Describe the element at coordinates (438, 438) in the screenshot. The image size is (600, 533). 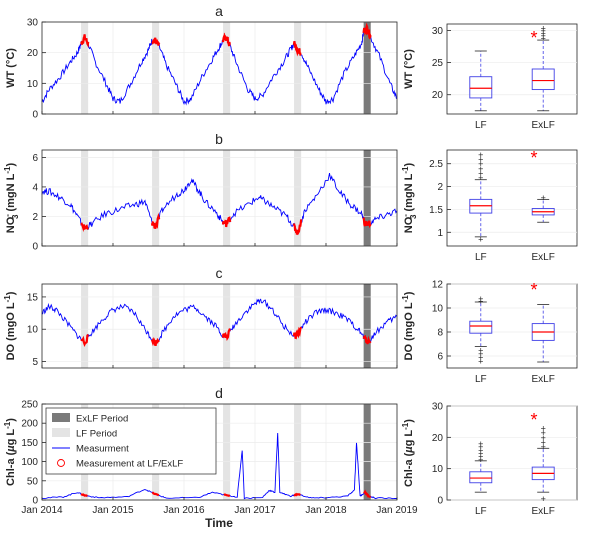
I see `y-tick-label: 20` at that location.